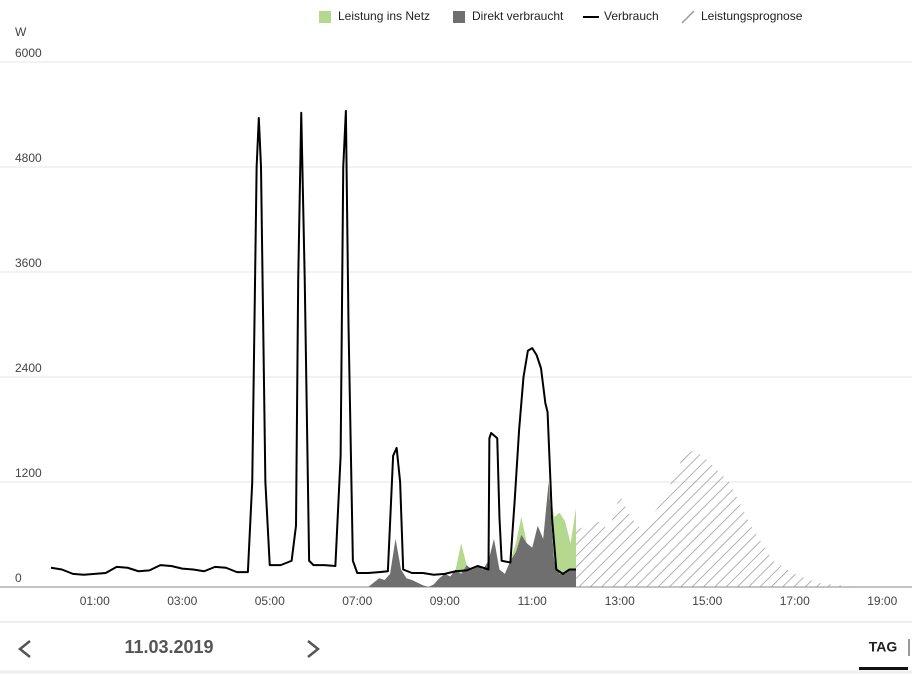 Image resolution: width=912 pixels, height=680 pixels. Describe the element at coordinates (631, 16) in the screenshot. I see `legend-label: Verbrauch` at that location.